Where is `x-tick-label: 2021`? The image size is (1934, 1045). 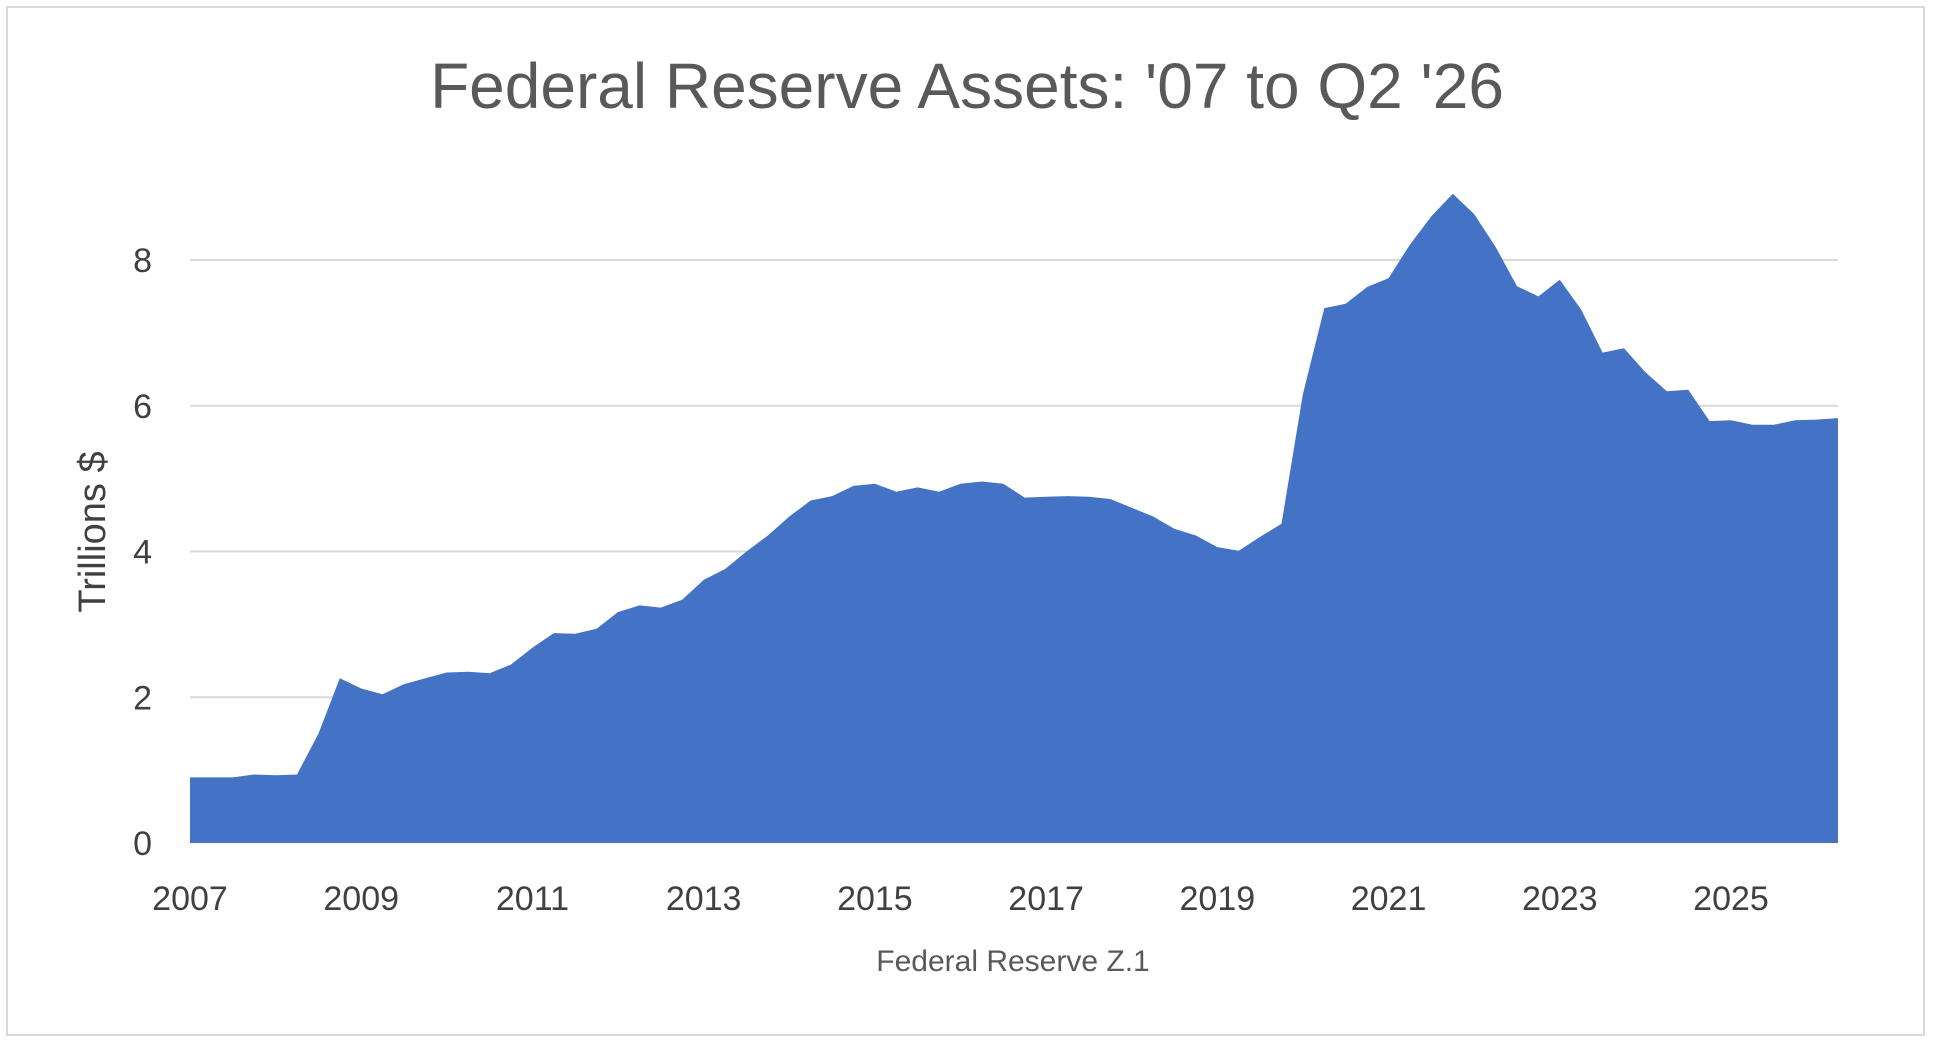 x-tick-label: 2021 is located at coordinates (1389, 899).